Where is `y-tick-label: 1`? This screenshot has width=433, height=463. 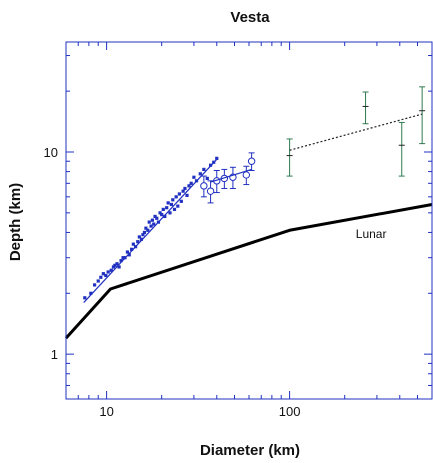 y-tick-label: 1 is located at coordinates (54, 354).